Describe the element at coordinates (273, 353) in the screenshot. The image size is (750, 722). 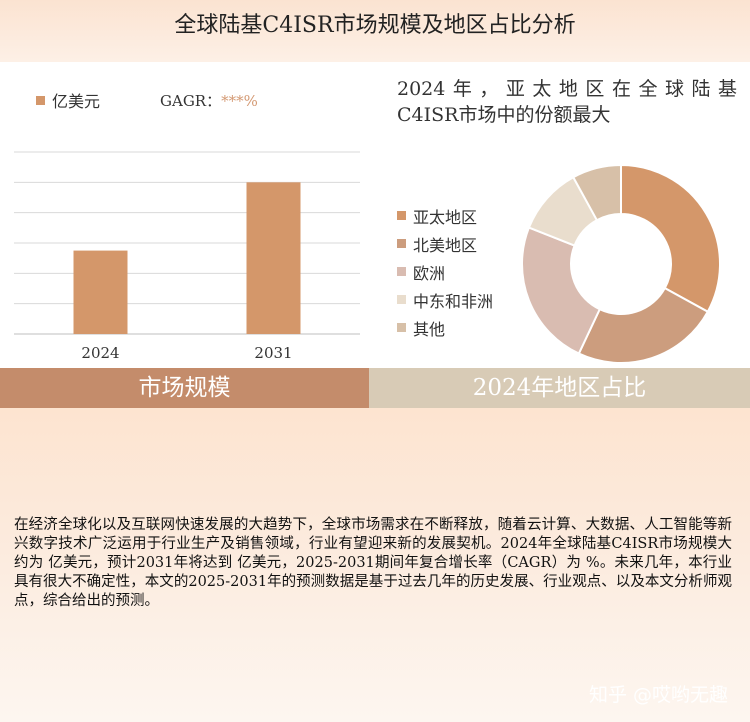
I see `x-tick-label: 2031` at that location.